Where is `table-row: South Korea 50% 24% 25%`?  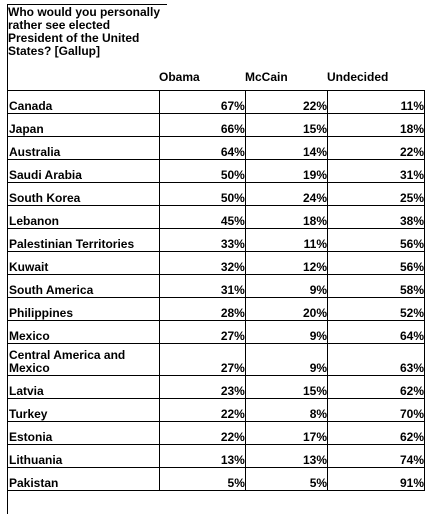
table-row: South Korea 50% 24% 25% is located at coordinates (216, 194).